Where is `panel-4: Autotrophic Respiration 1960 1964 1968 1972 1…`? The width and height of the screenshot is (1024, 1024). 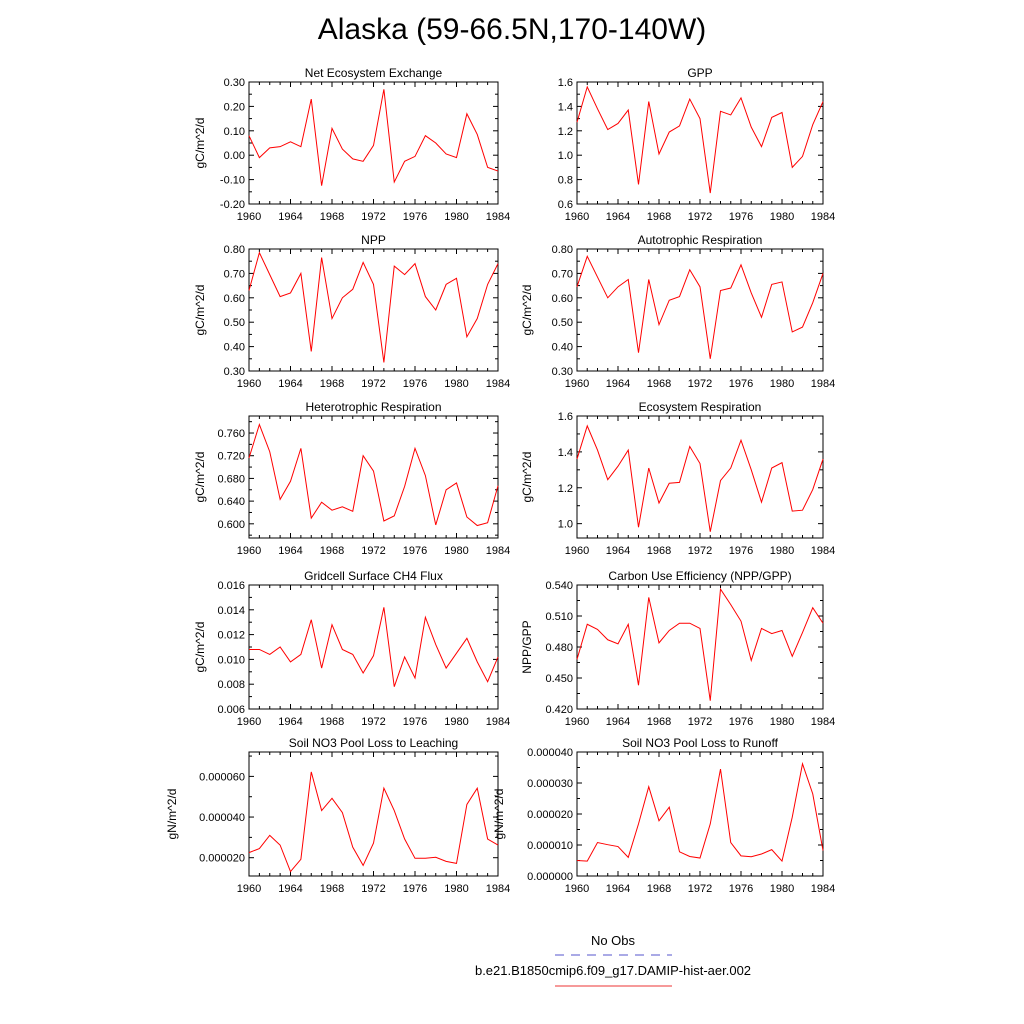 panel-4: Autotrophic Respiration 1960 1964 1968 1972 1… is located at coordinates (677, 311).